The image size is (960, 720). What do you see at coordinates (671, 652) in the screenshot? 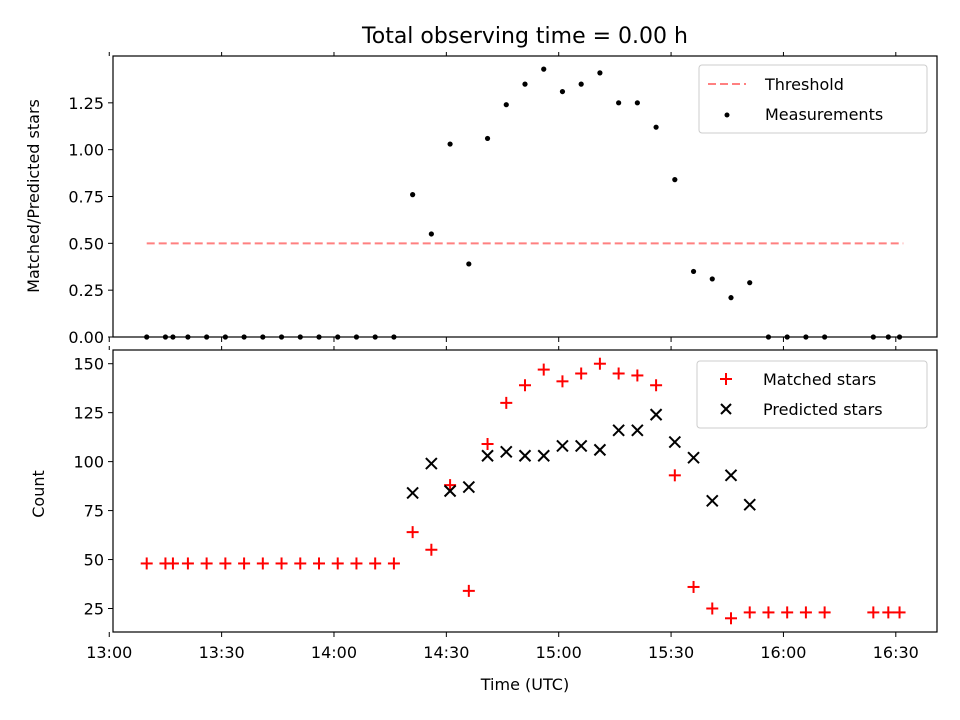
I see `x-tick-label: 15:30` at bounding box center [671, 652].